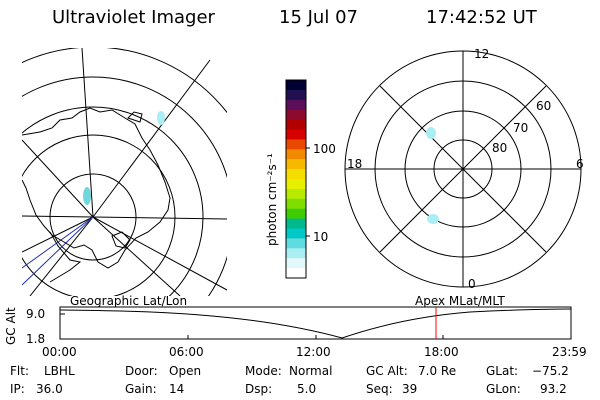 This screenshot has width=600, height=400. I want to click on geographic-caption: Geographic Lat/Lon, so click(129, 301).